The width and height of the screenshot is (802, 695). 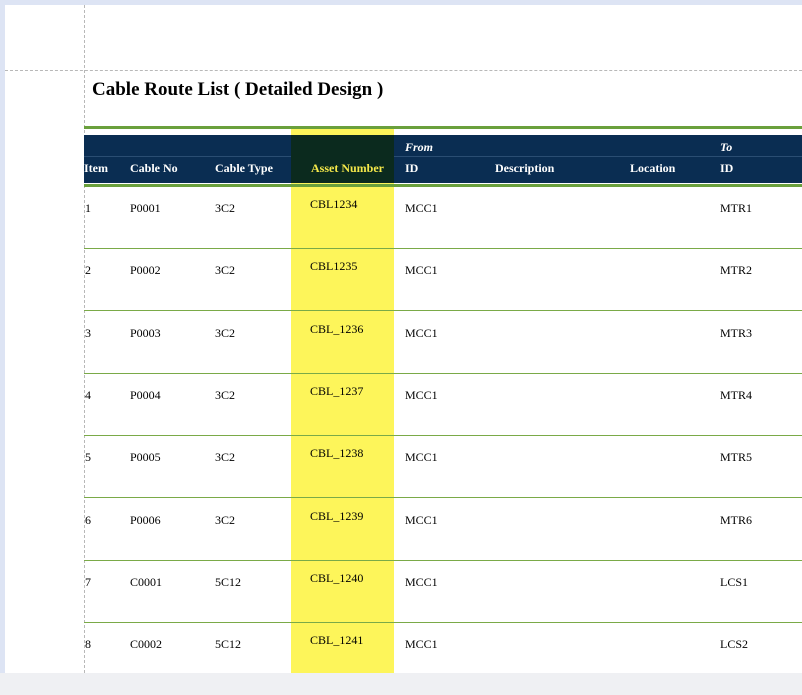 What do you see at coordinates (337, 515) in the screenshot?
I see `asset-number-cell: CBL_1239` at bounding box center [337, 515].